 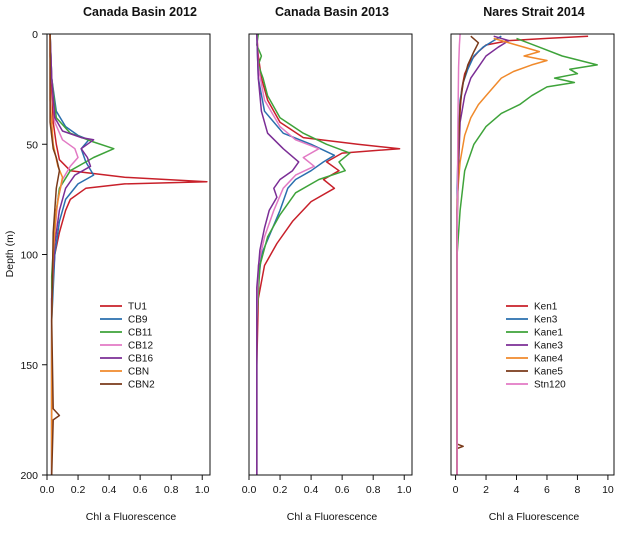 I want to click on series-line-cb12, so click(x=288, y=254).